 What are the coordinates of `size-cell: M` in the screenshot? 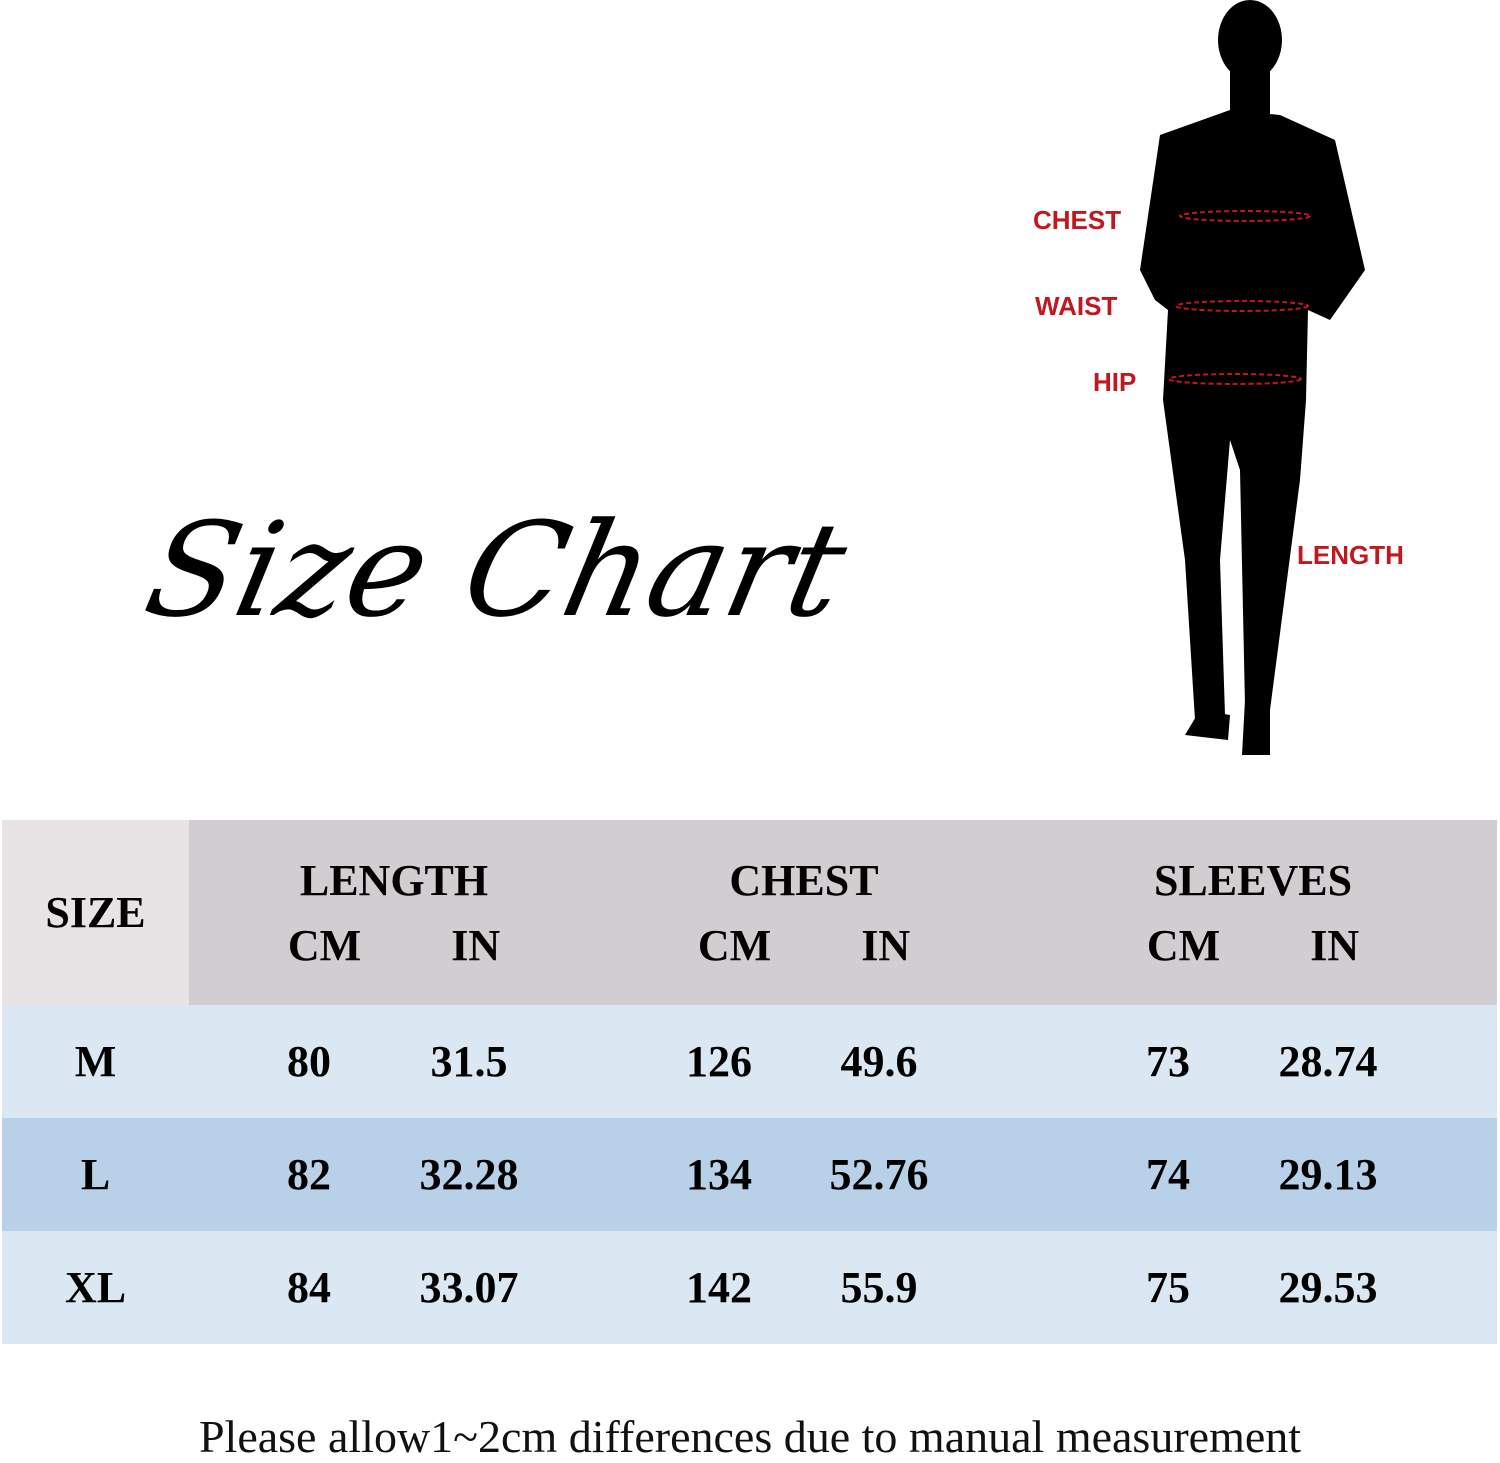 It's located at (95, 1061).